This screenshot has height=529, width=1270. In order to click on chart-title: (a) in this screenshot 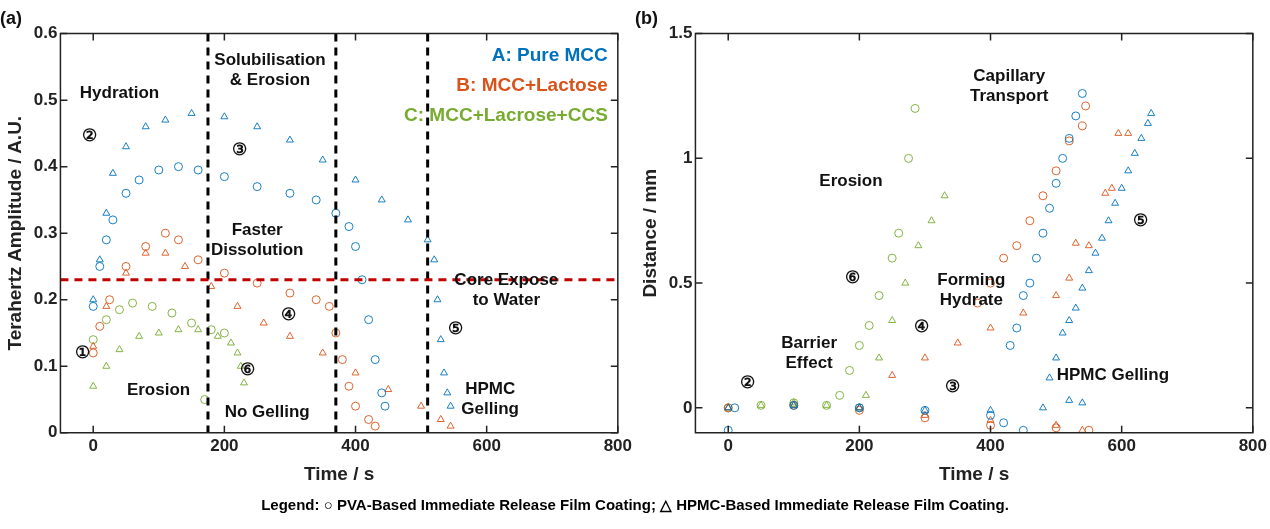, I will do `click(11, 17)`.